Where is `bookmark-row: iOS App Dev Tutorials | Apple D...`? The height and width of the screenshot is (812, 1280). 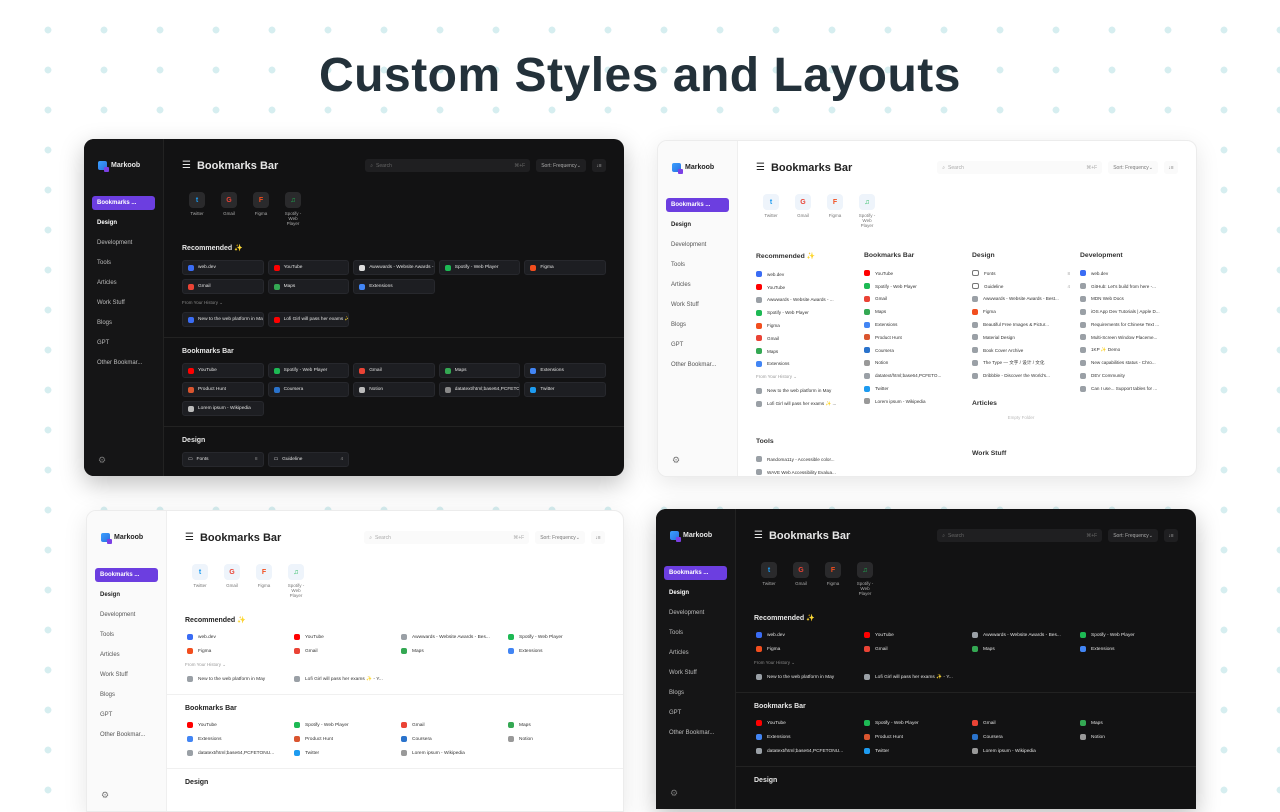 bookmark-row: iOS App Dev Tutorials | Apple D... is located at coordinates (1129, 311).